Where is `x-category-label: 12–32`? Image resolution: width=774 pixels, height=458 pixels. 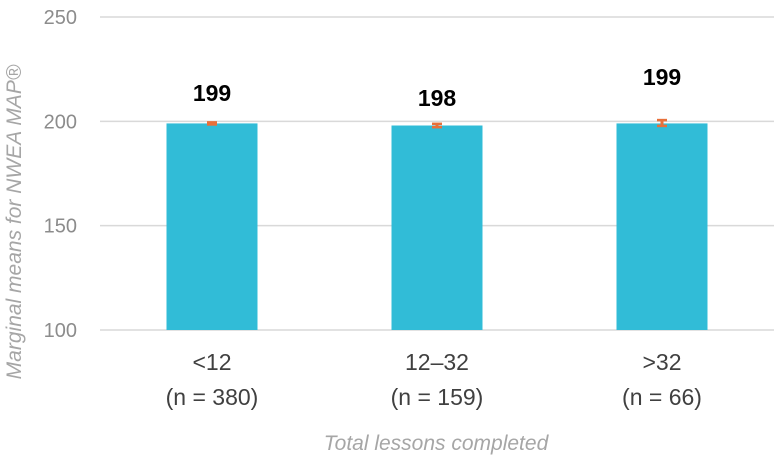
x-category-label: 12–32 is located at coordinates (437, 362).